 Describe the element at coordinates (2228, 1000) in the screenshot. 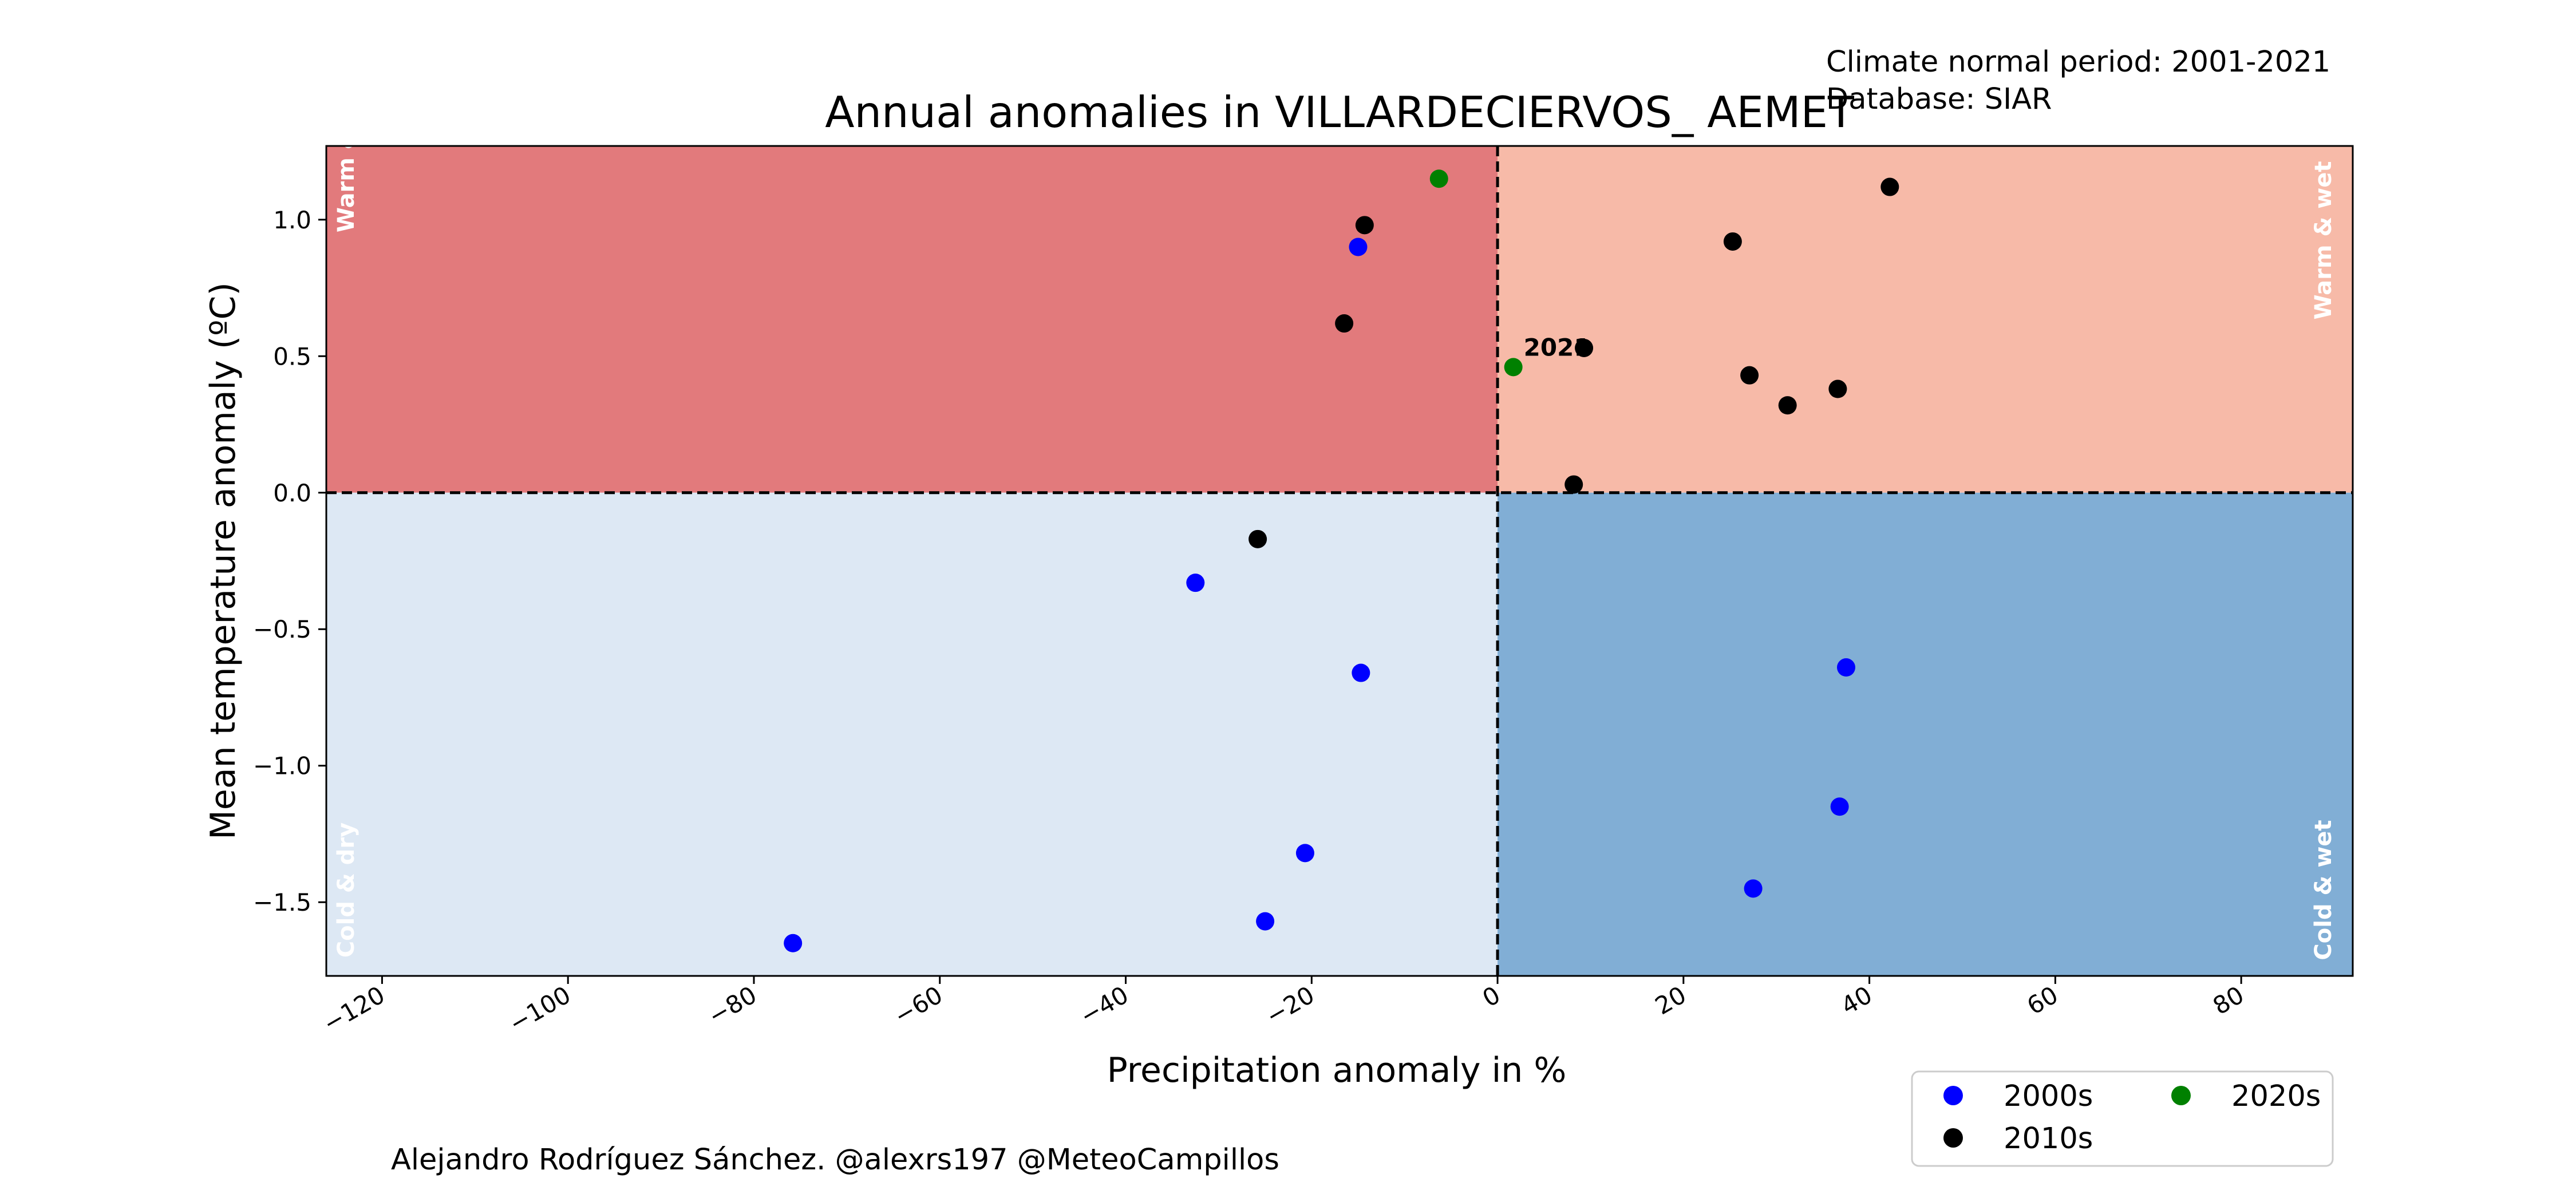

I see `x-tick-label: 80` at that location.